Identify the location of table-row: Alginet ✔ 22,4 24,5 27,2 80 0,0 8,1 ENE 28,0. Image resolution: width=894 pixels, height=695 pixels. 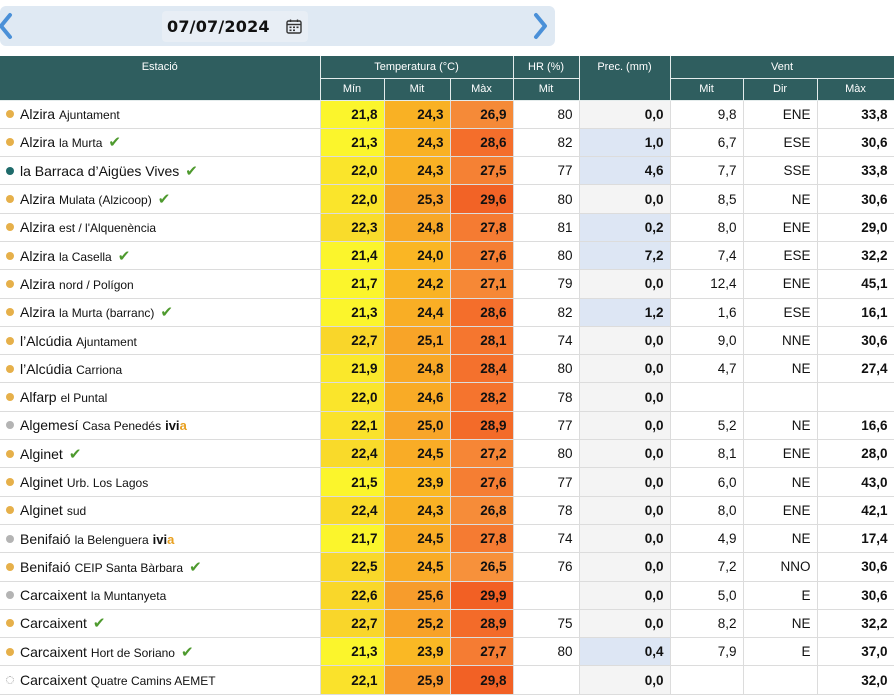
(447, 454).